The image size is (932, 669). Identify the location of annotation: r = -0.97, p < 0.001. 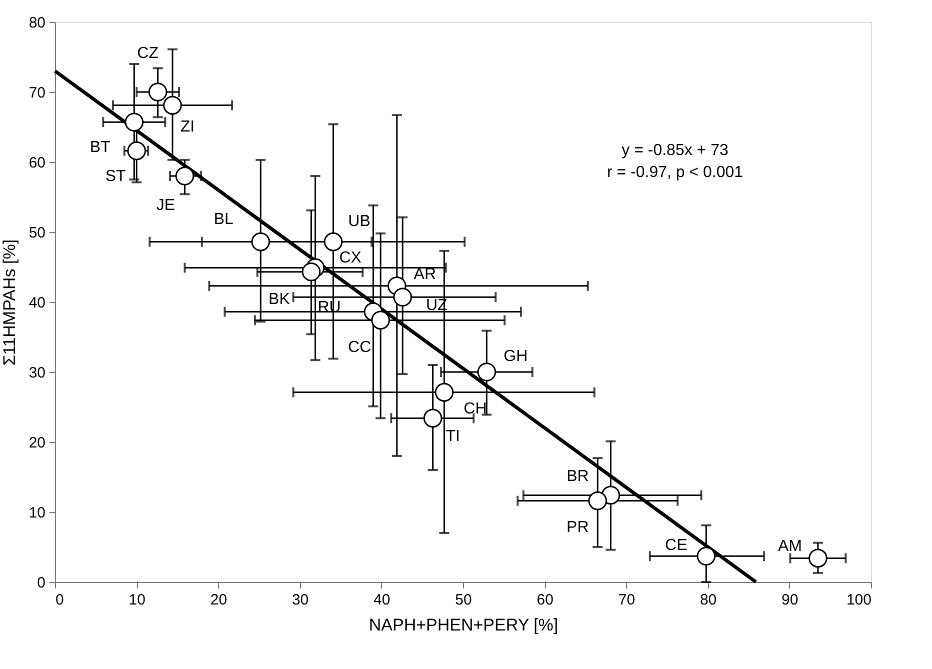
(675, 172).